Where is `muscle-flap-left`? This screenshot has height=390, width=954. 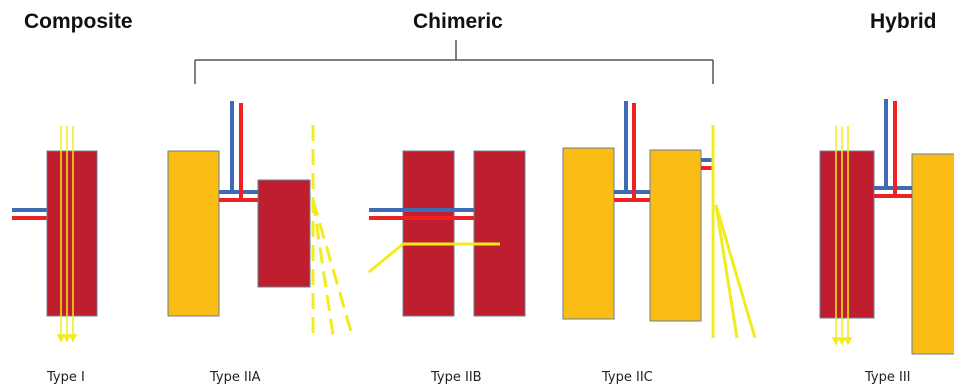
muscle-flap-left is located at coordinates (428, 233).